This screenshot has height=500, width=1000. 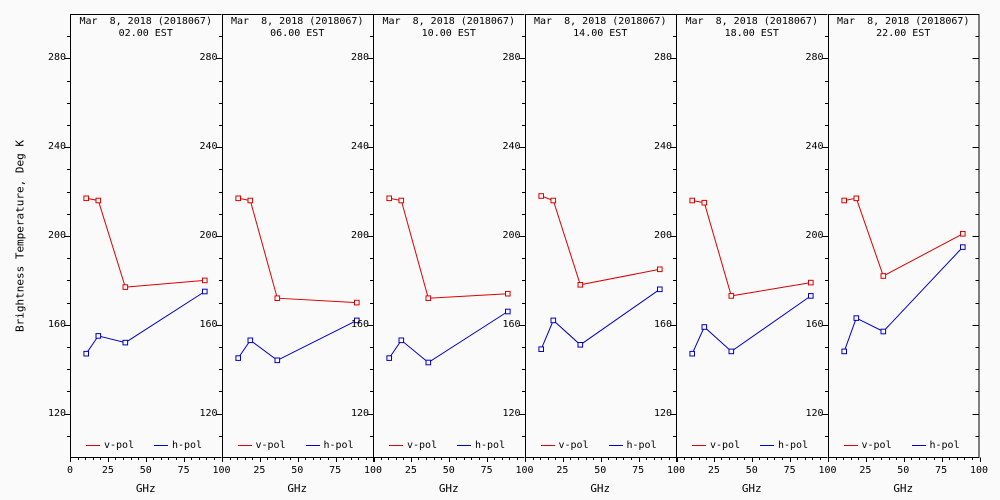 What do you see at coordinates (70, 470) in the screenshot?
I see `x-tick-label: 0` at bounding box center [70, 470].